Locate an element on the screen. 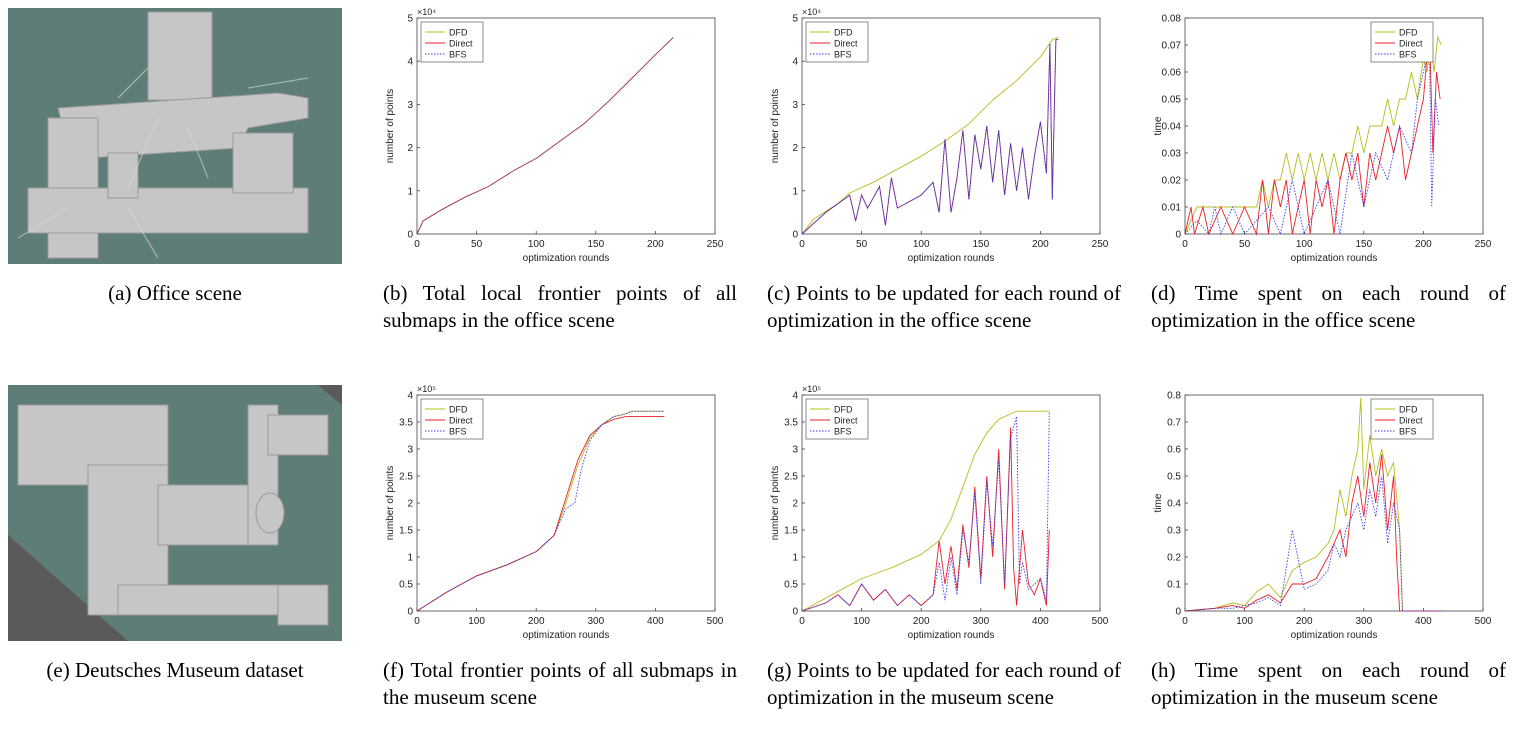 The image size is (1519, 739). x-tick-label: 400 is located at coordinates (655, 621).